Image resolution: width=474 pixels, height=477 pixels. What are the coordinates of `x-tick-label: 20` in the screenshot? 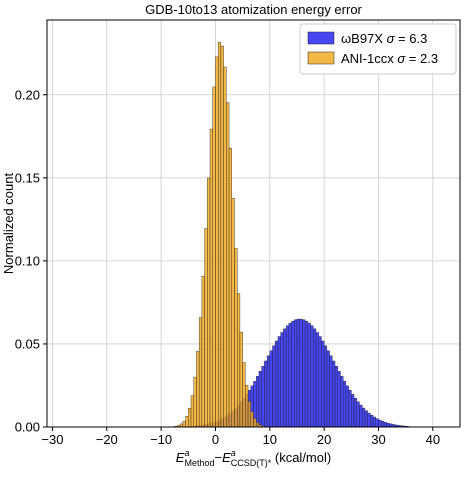 It's located at (324, 439).